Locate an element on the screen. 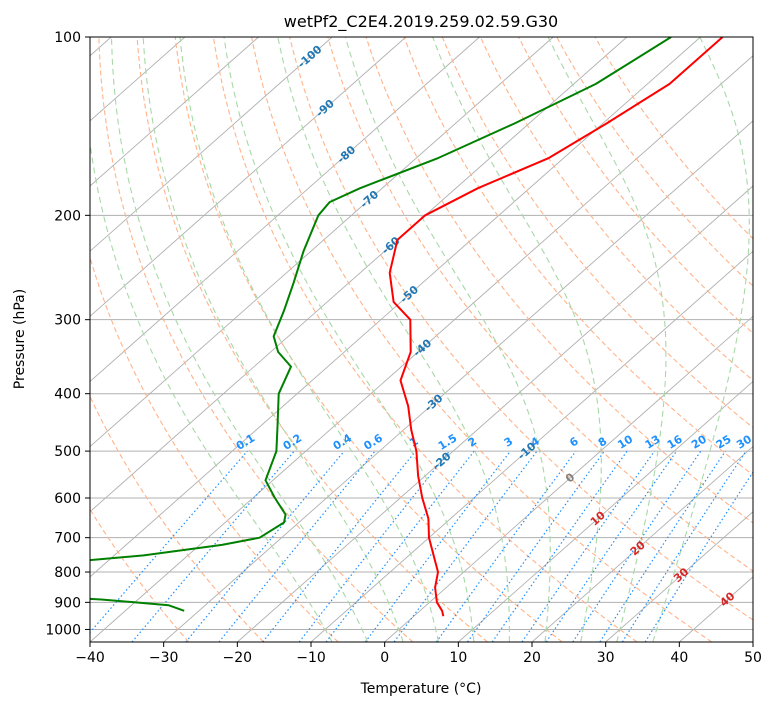 The image size is (775, 708). y-tick-label: 1000 is located at coordinates (63, 630).